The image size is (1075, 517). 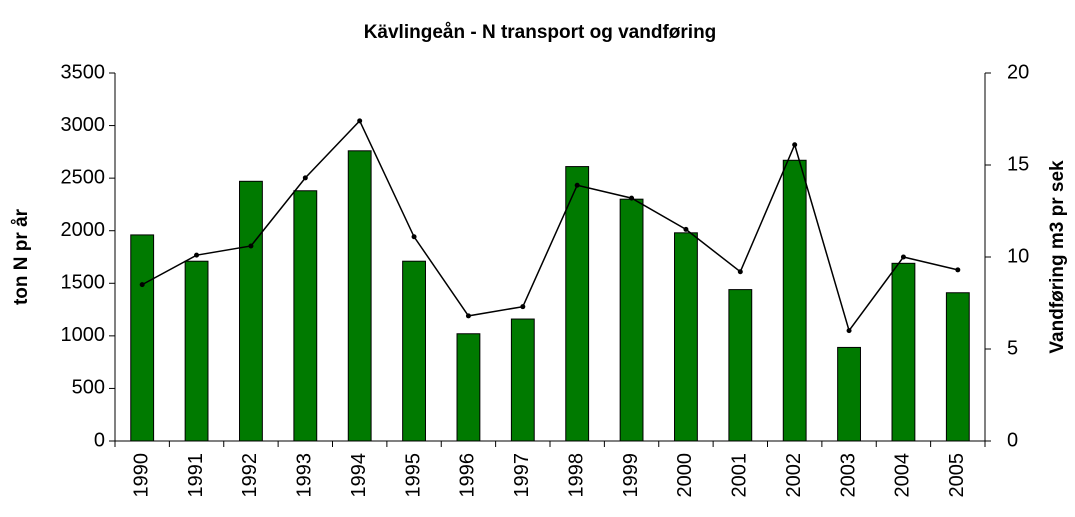 What do you see at coordinates (1057, 257) in the screenshot?
I see `y2-axis-label: Vandføring m3 pr sek` at bounding box center [1057, 257].